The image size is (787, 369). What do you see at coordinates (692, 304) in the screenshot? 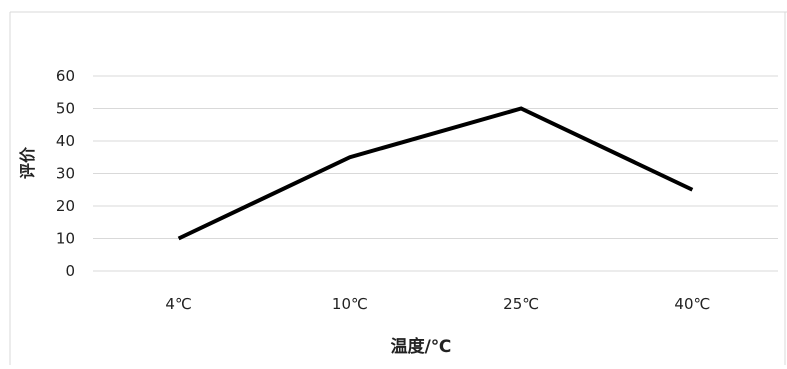
I see `x-tick-label-3: 40℃` at bounding box center [692, 304].